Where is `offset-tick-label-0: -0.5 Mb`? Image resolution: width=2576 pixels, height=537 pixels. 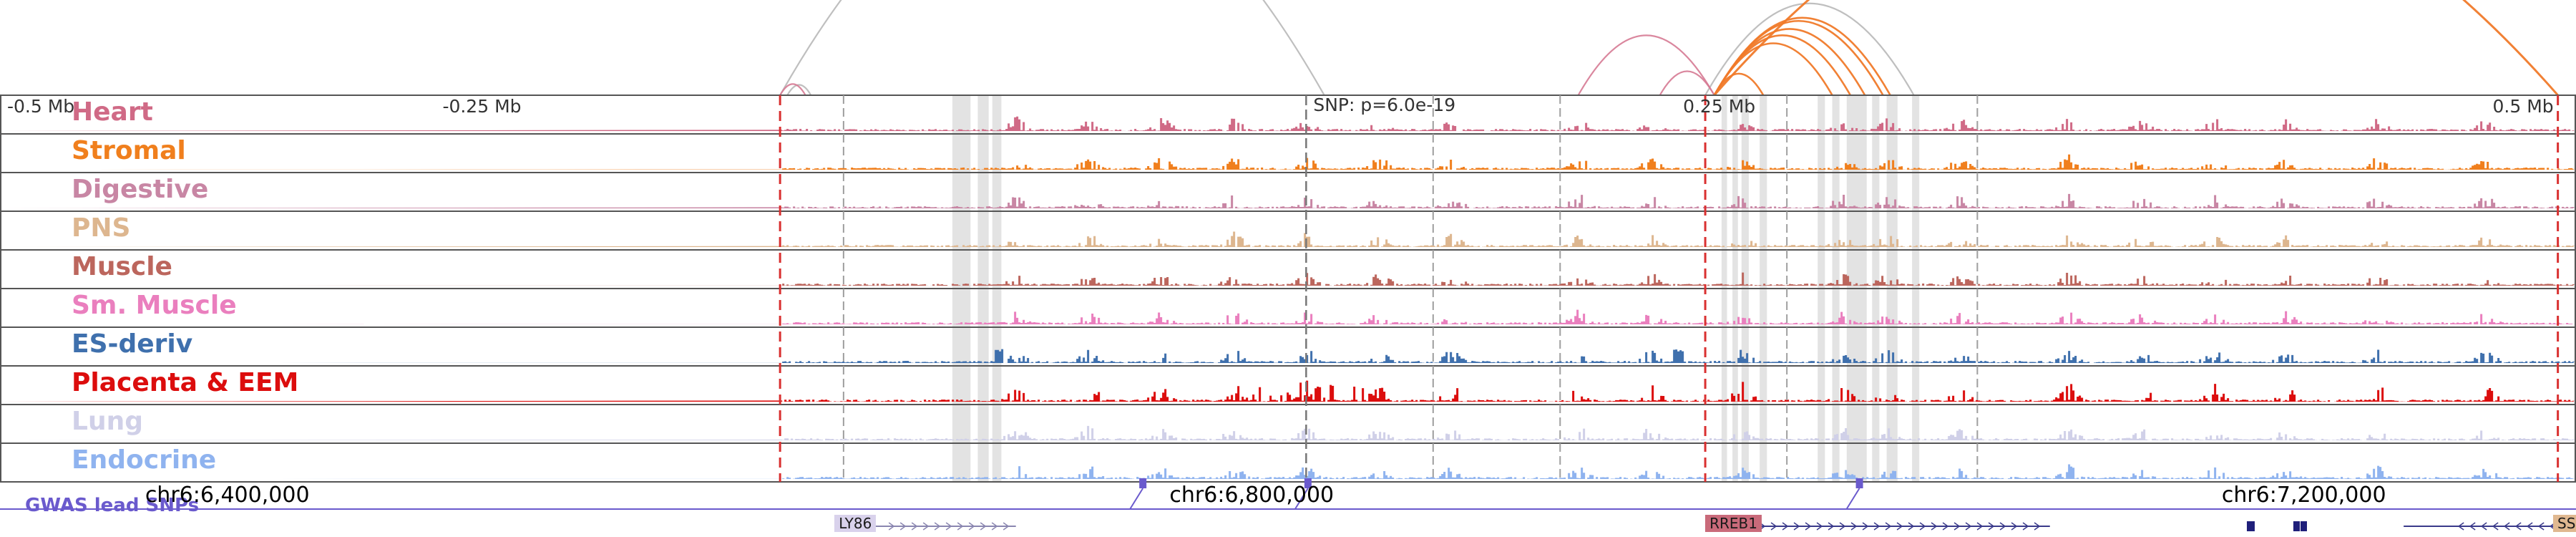
offset-tick-label-0: -0.5 Mb is located at coordinates (41, 106).